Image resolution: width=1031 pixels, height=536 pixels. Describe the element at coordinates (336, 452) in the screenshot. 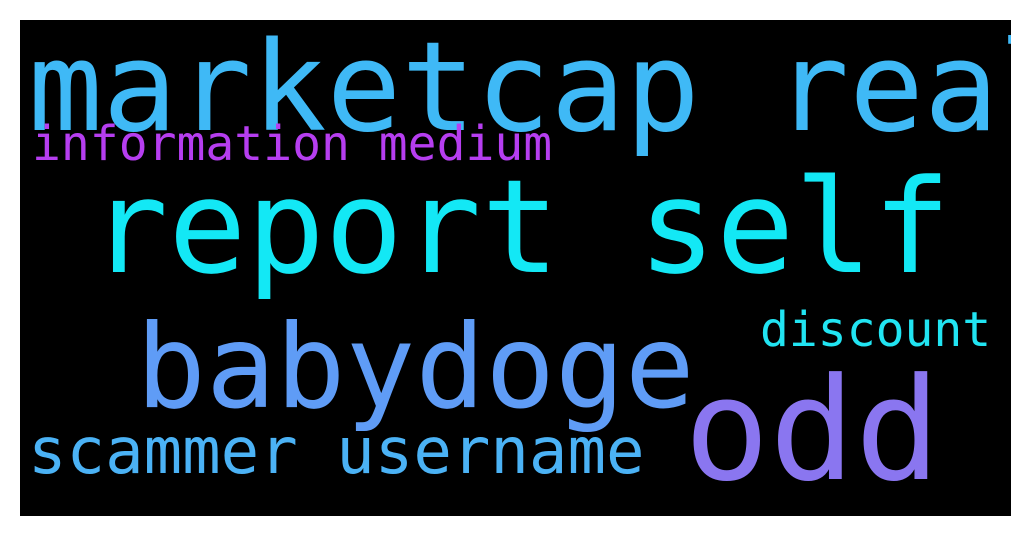

I see `word-scammer-username: scammer username` at that location.